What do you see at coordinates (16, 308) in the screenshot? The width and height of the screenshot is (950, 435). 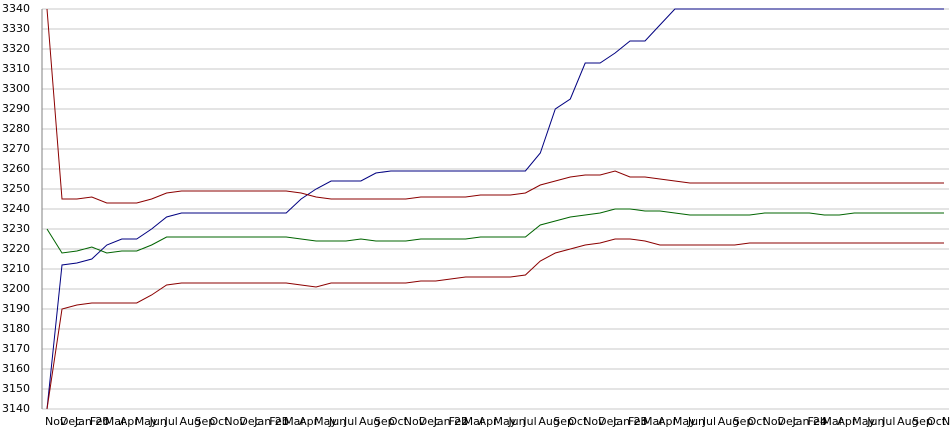 I see `y-tick-label: 3190` at bounding box center [16, 308].